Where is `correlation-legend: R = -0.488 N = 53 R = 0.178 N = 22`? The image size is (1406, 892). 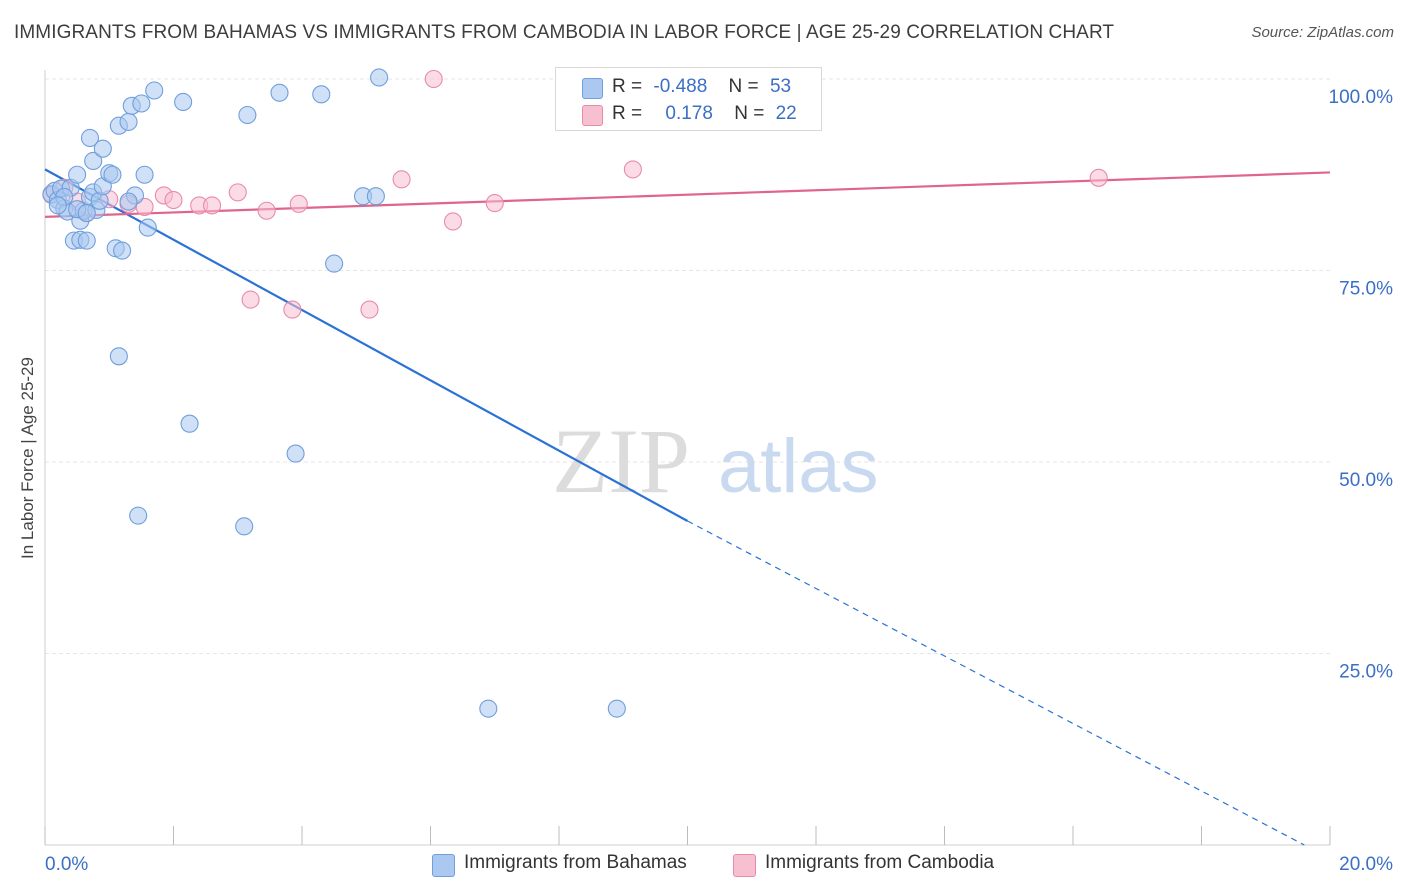
correlation-legend: R = -0.488 N = 53 R = 0.178 N = 22 is located at coordinates (688, 99).